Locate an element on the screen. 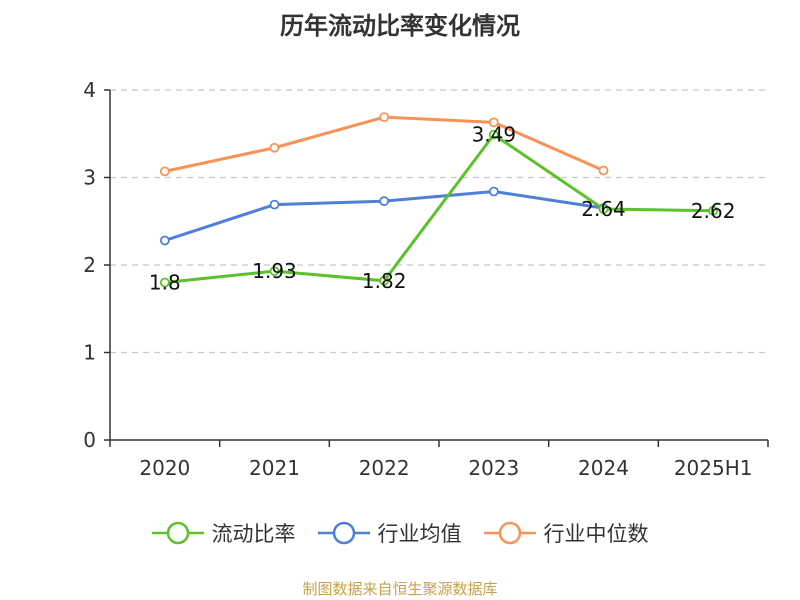  x-tick-label: 2022 is located at coordinates (384, 468).